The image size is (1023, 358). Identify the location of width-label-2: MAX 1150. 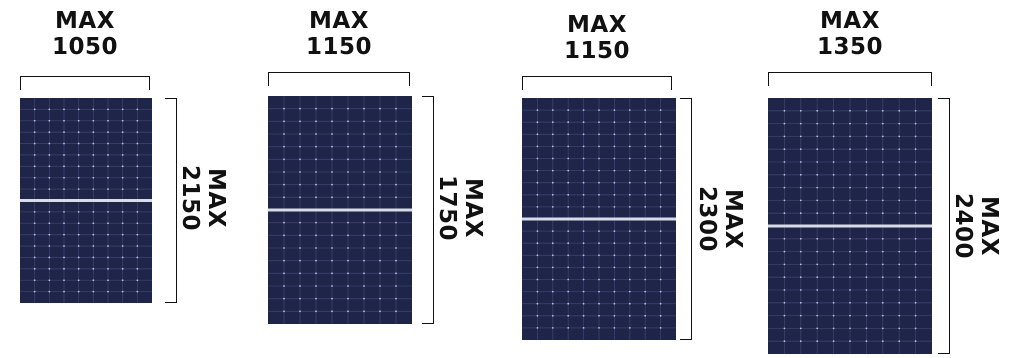
(339, 34).